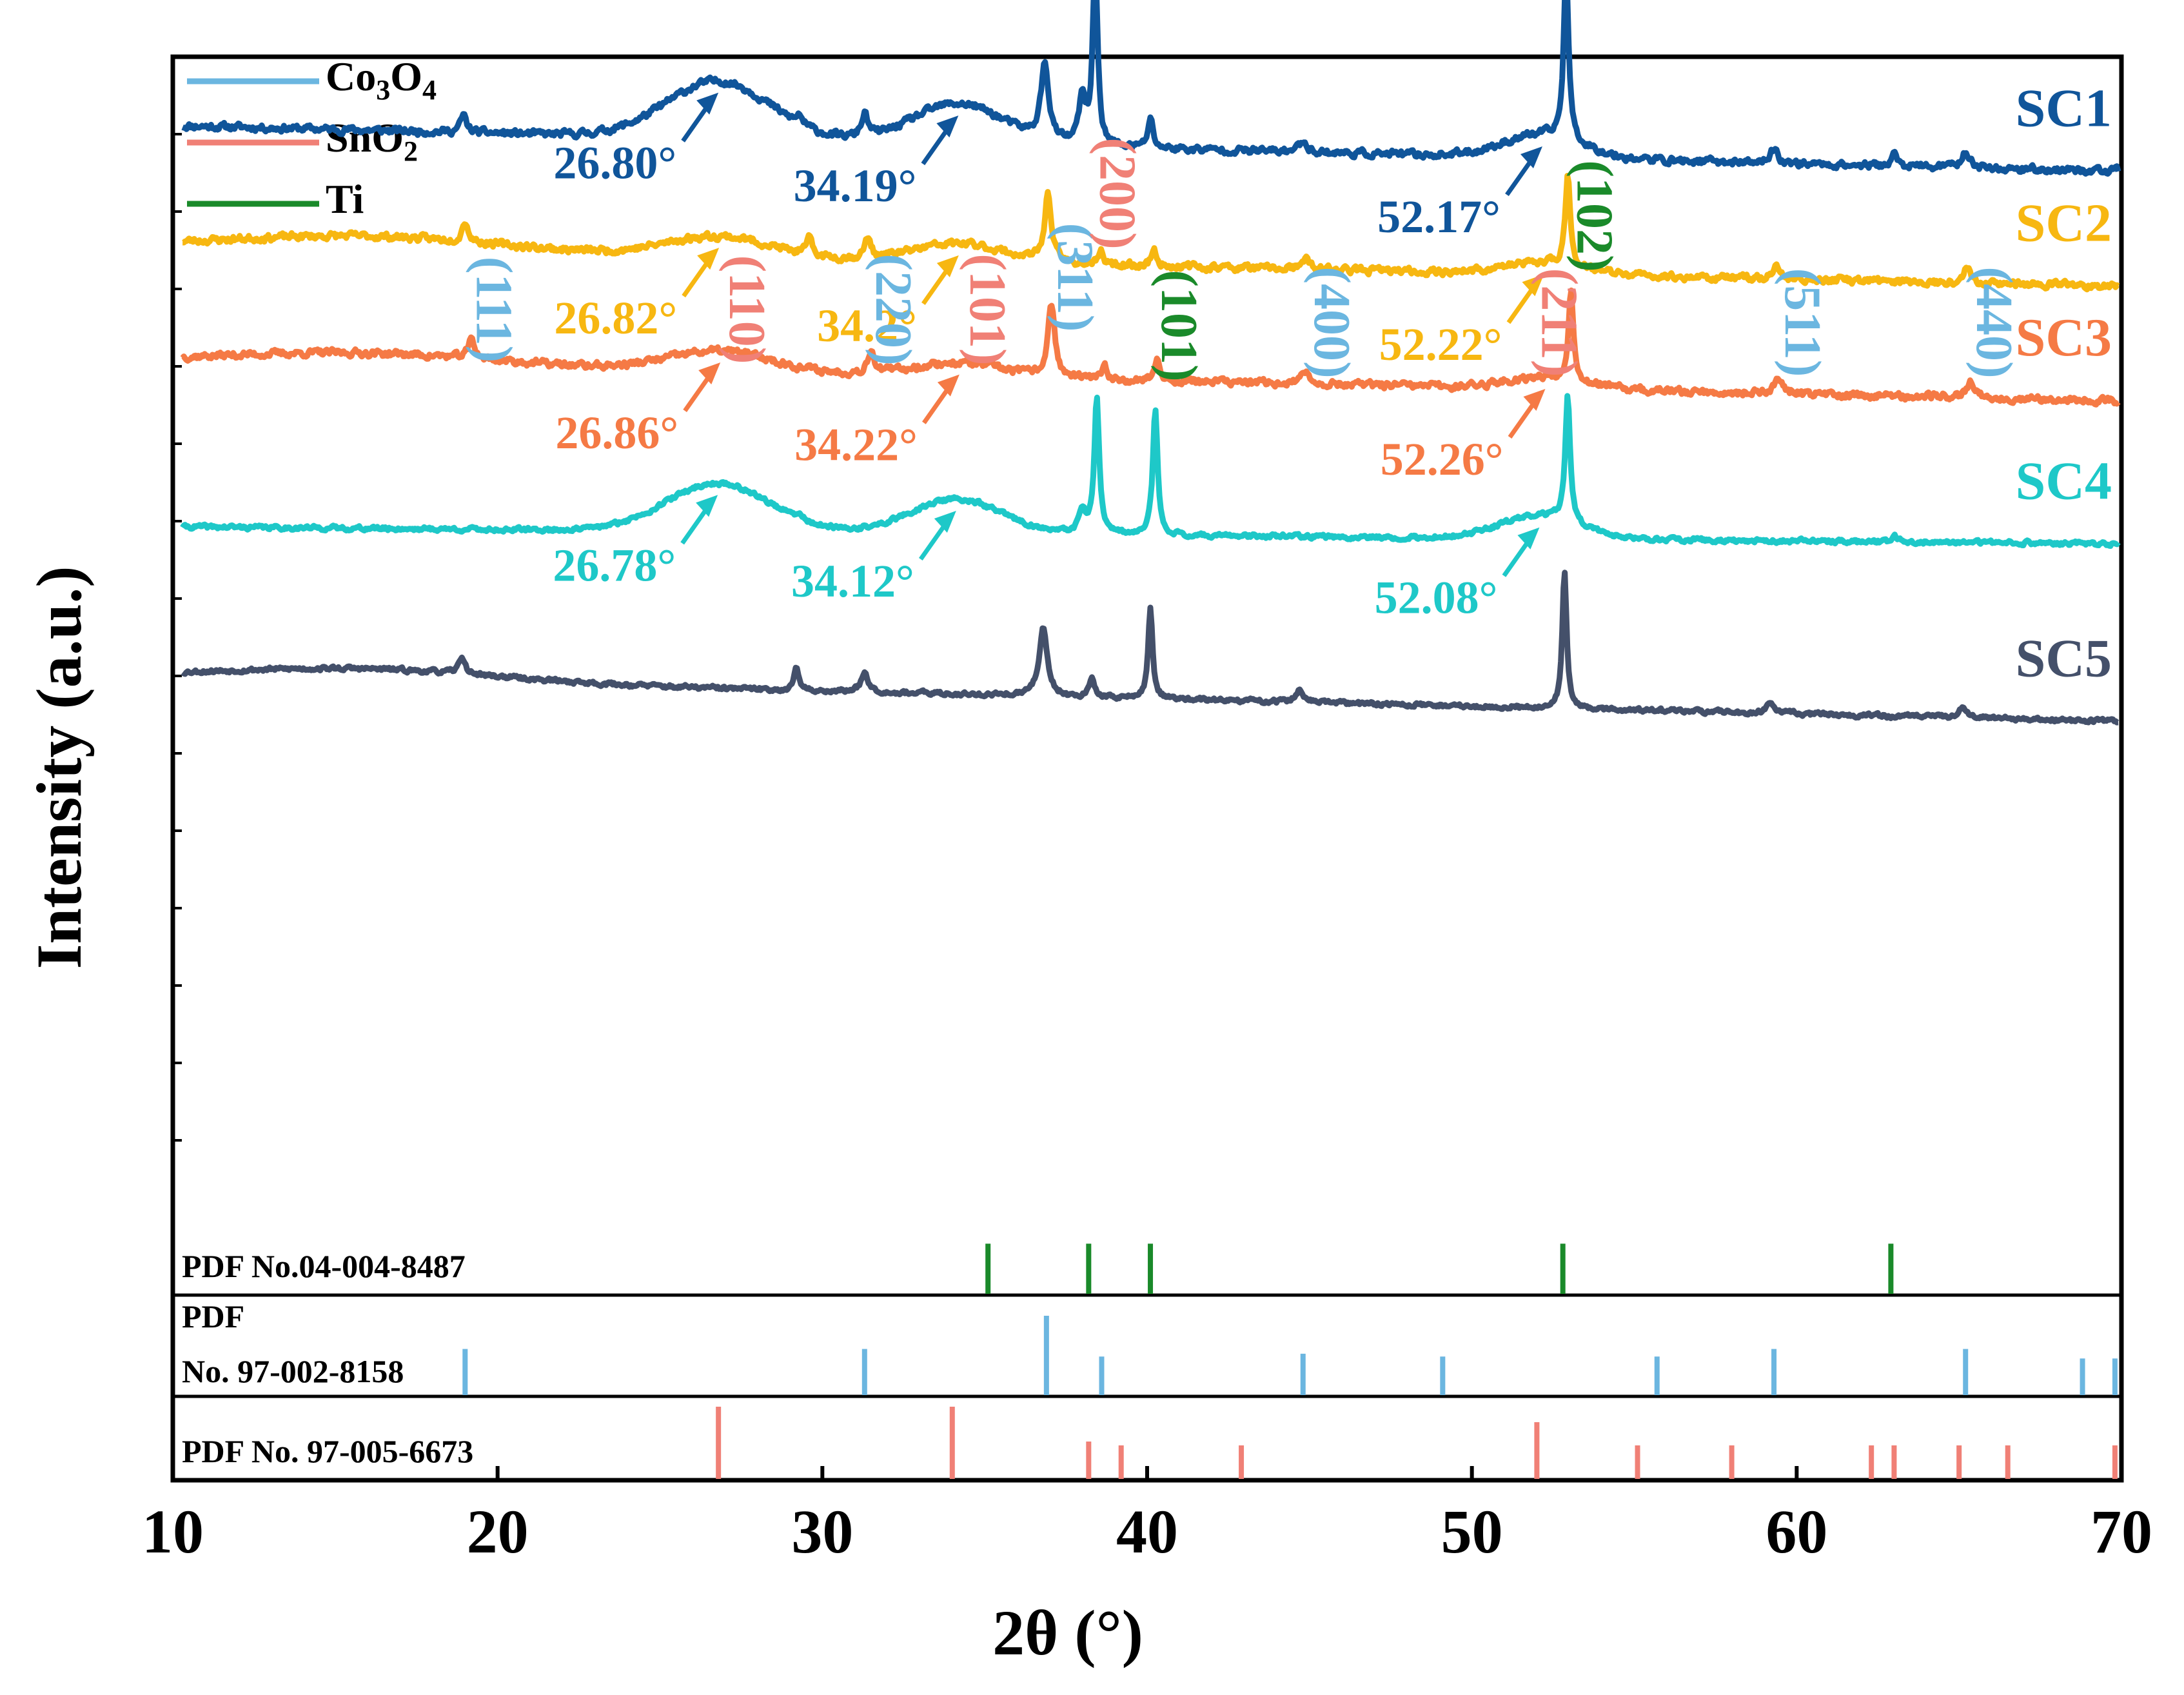 This screenshot has width=2184, height=1695. I want to click on x-tick-label: 30, so click(822, 1531).